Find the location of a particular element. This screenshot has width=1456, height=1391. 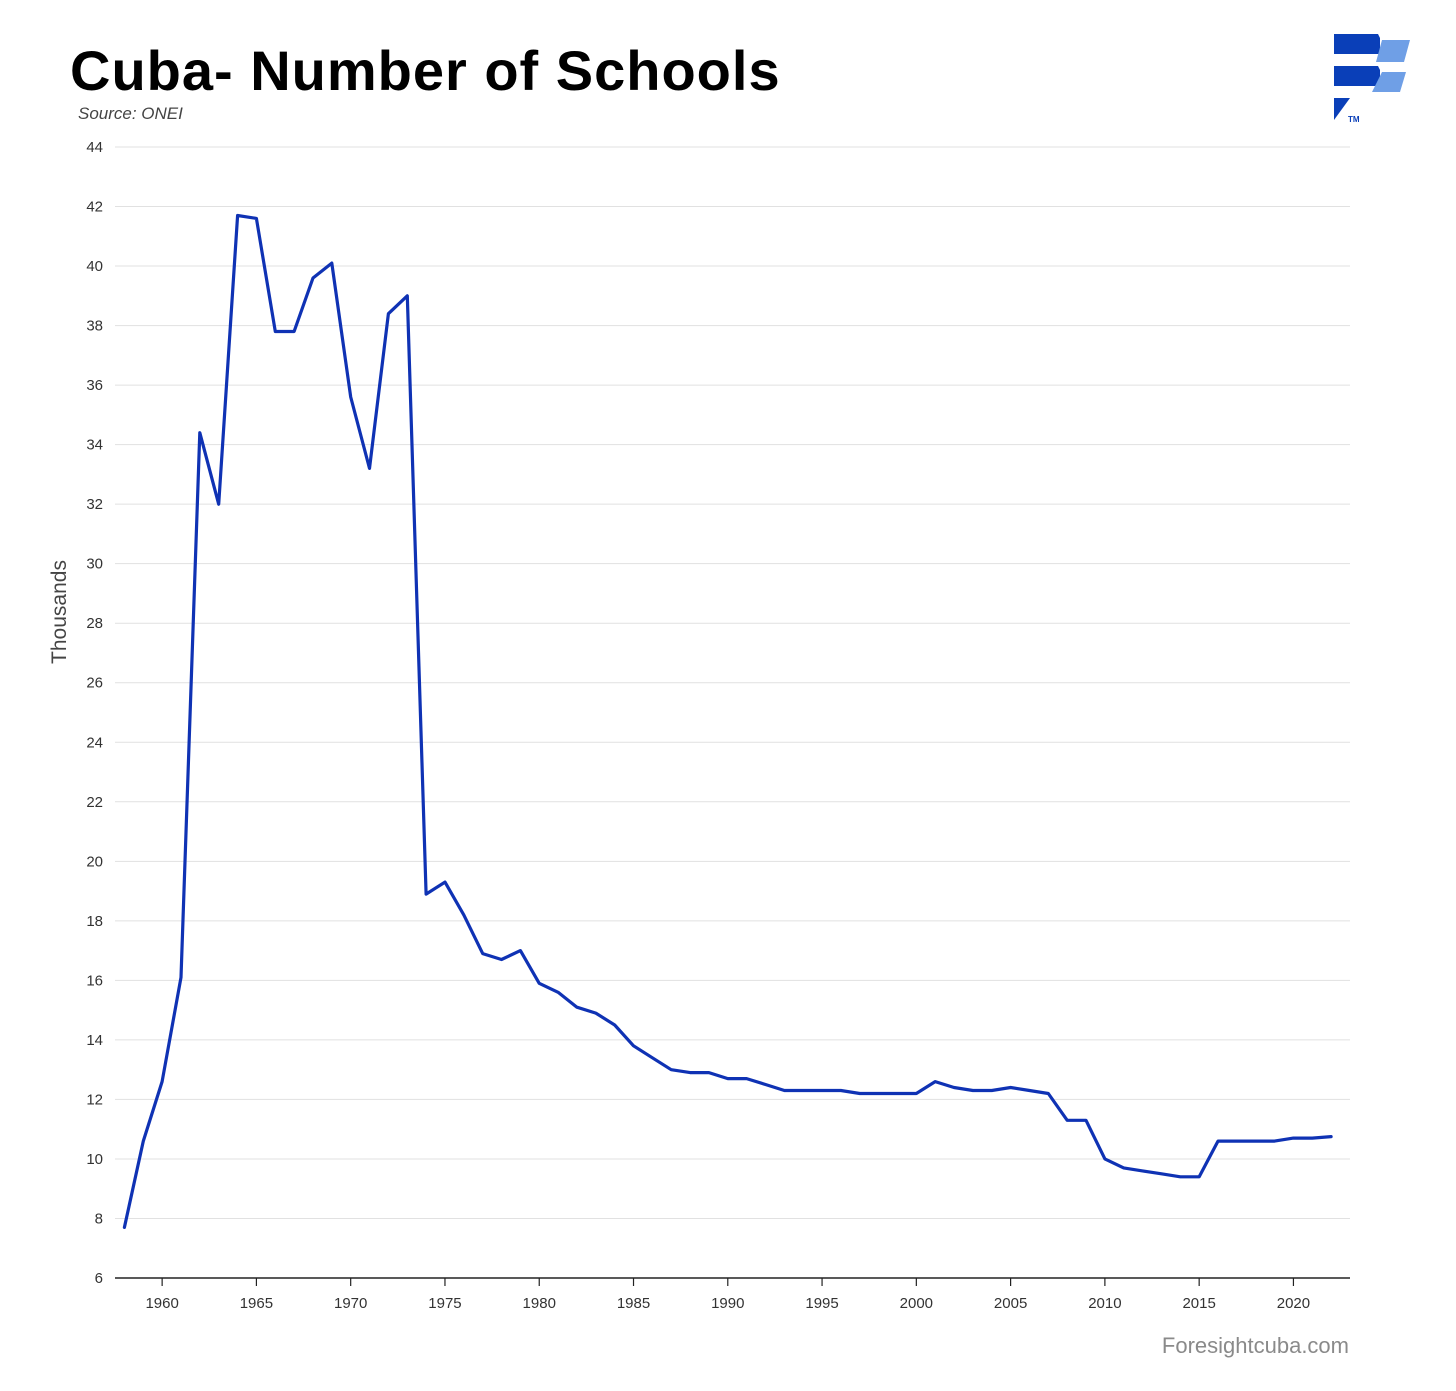

y-tick-label: 8 is located at coordinates (99, 1218).